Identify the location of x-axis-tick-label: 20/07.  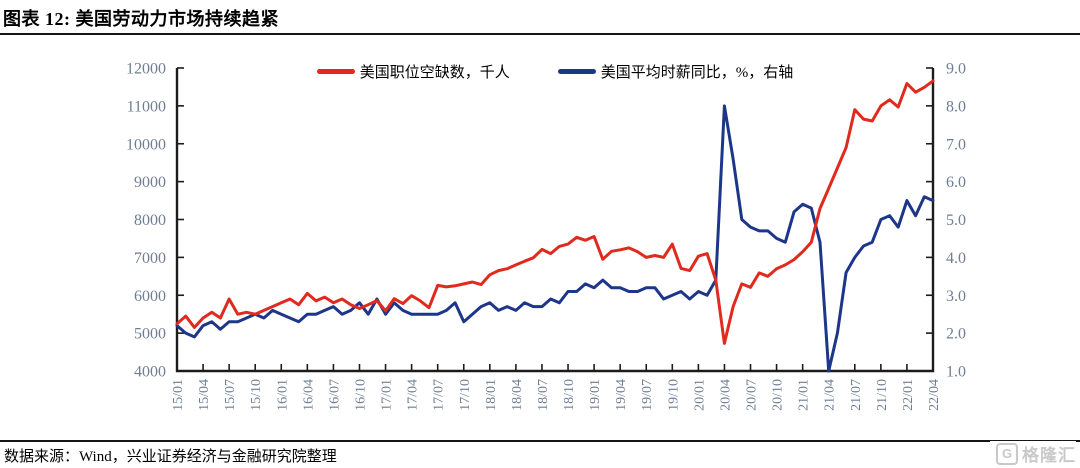
(752, 395).